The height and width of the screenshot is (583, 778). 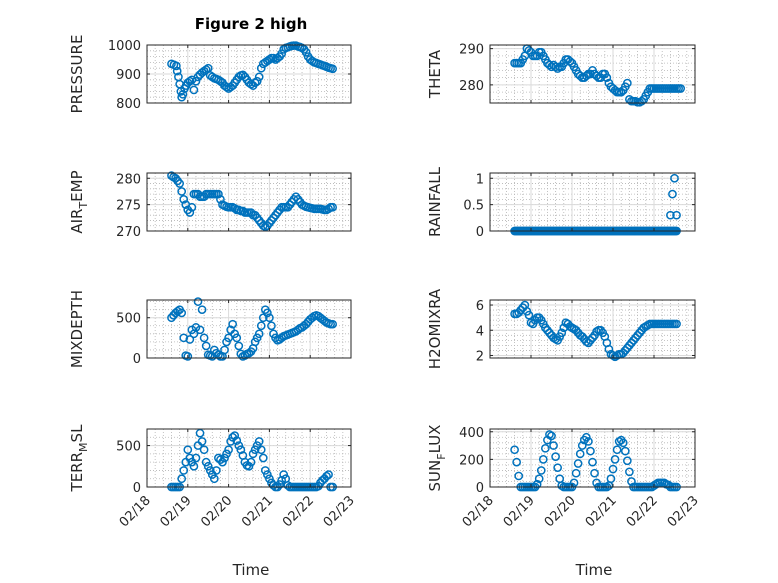 I want to click on y-tick-label: 6, so click(x=480, y=306).